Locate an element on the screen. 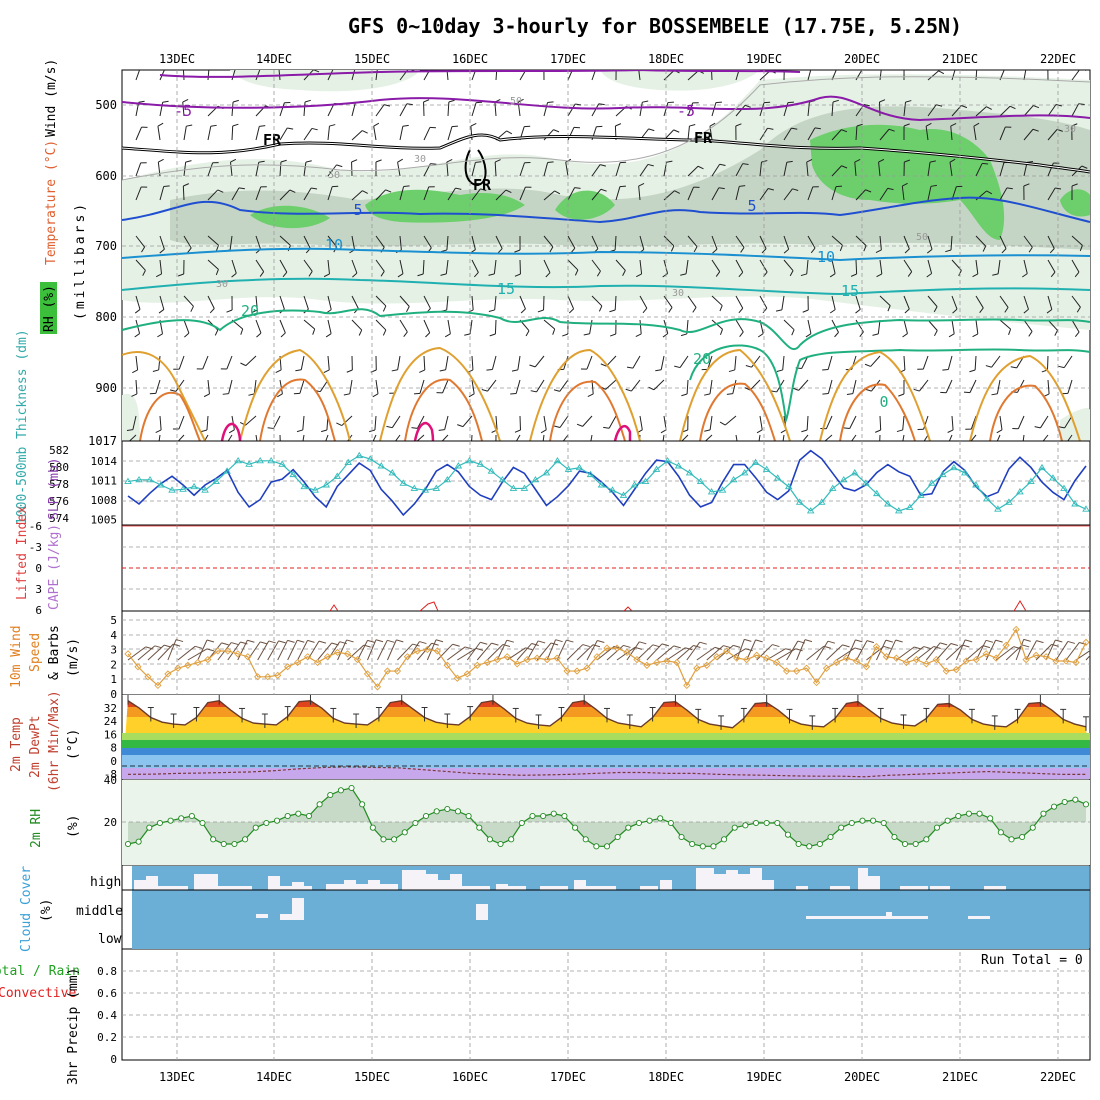 The width and height of the screenshot is (1100, 1100). date-label-top: 21DEC is located at coordinates (960, 59).